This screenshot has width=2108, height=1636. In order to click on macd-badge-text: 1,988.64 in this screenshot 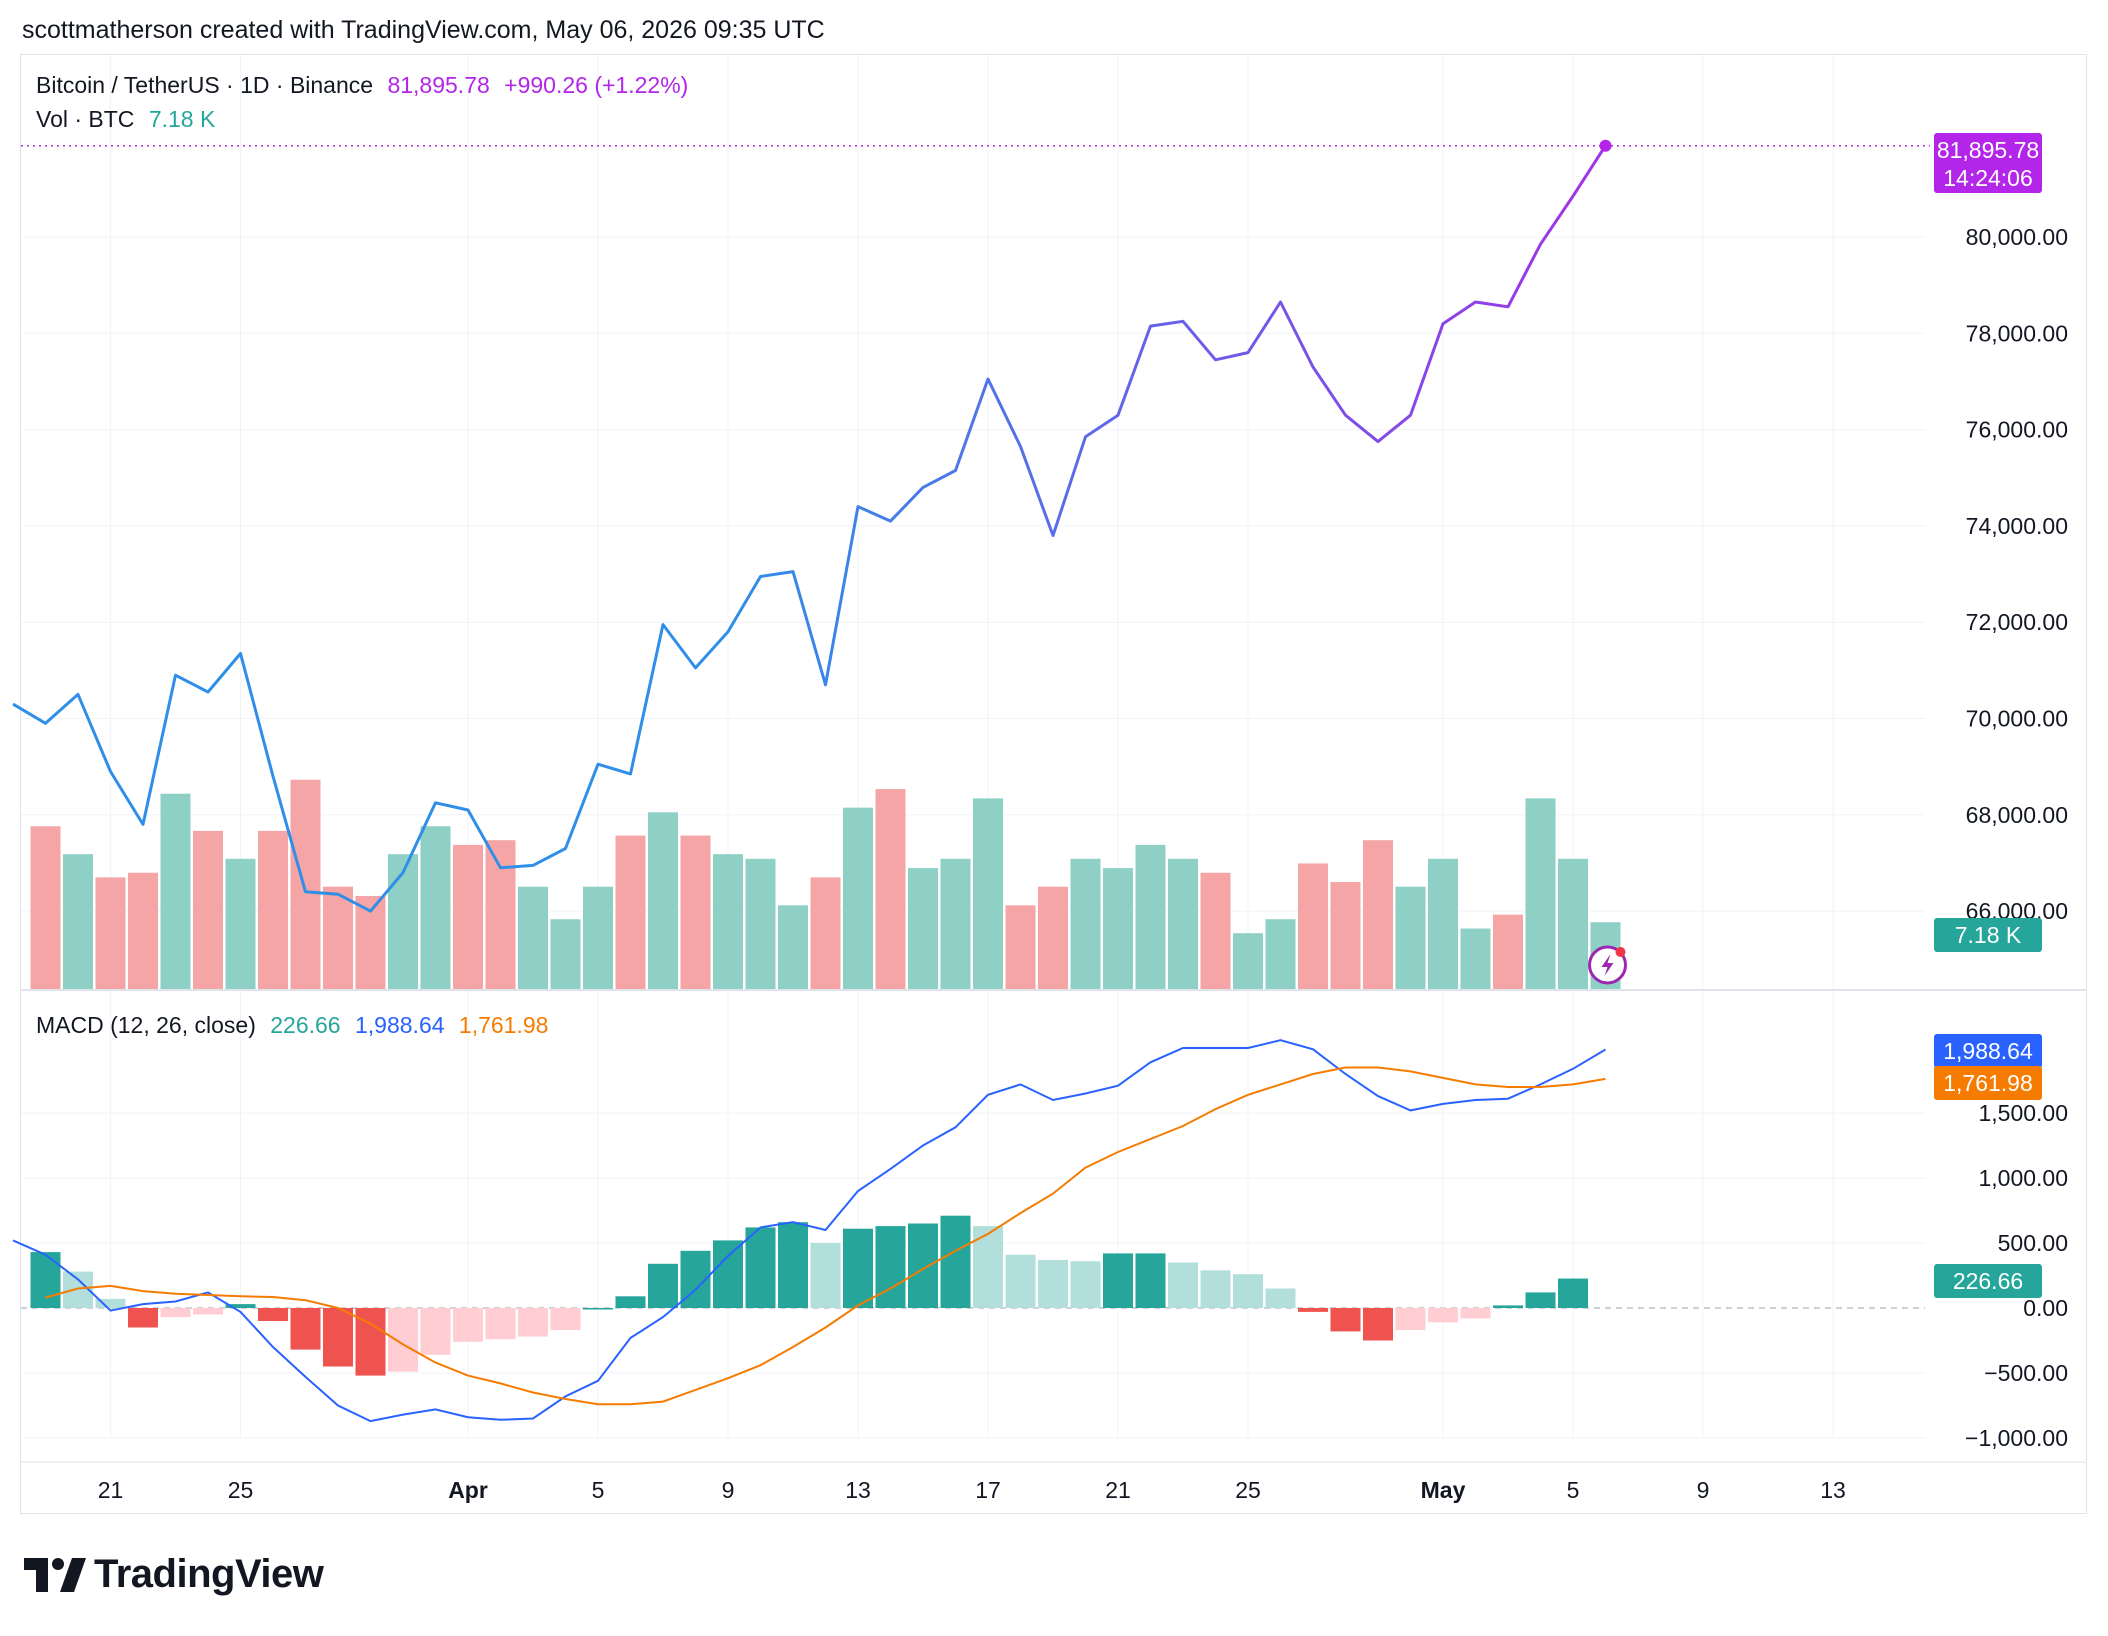, I will do `click(1988, 1051)`.